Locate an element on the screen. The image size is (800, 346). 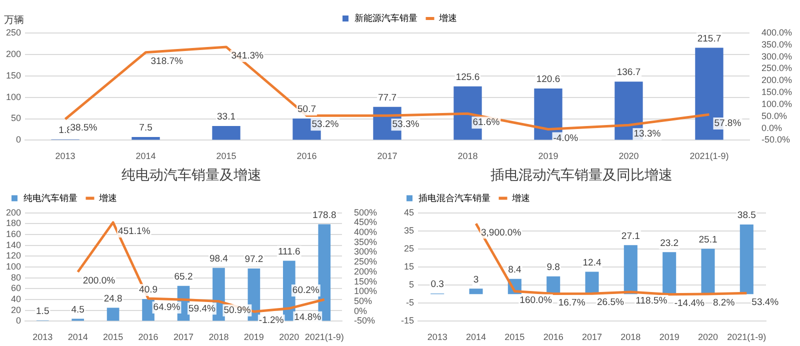
y2-tick-label: 400% is located at coordinates (366, 231).